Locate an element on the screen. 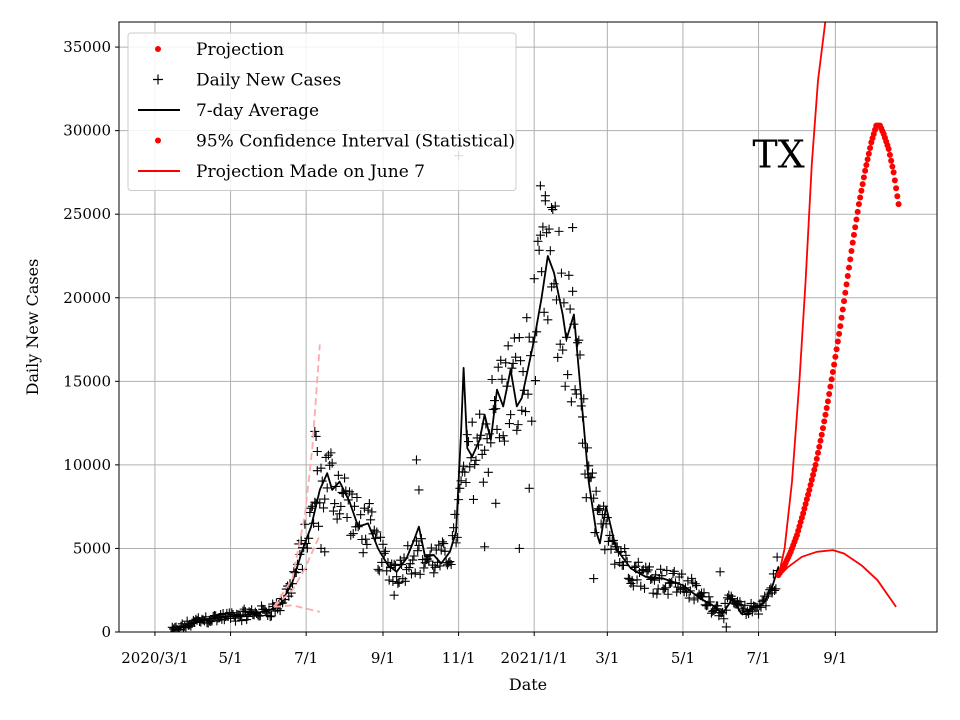  projection-series is located at coordinates (838, 350).